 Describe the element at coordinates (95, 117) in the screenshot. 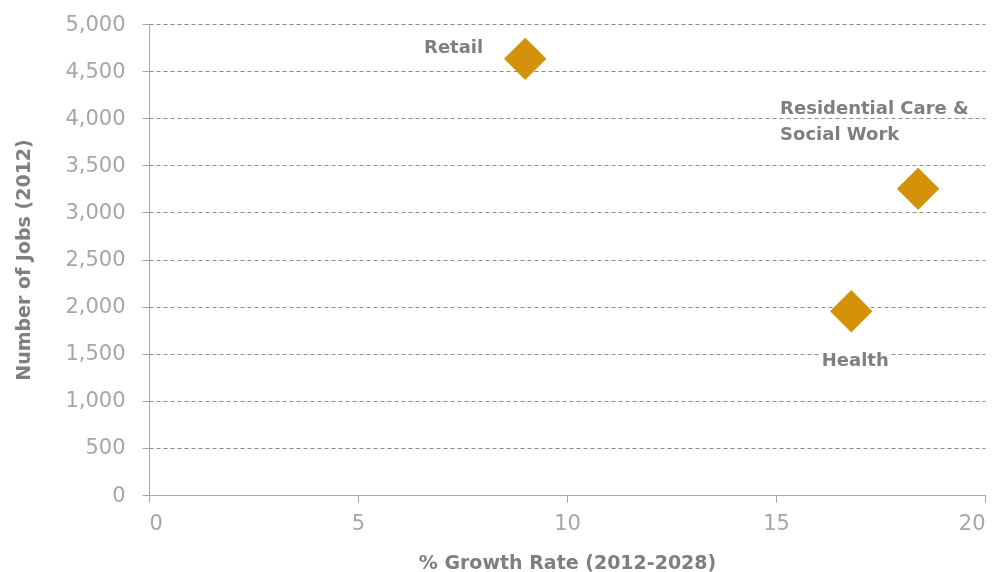

I see `y-tick-label: 4,000` at that location.